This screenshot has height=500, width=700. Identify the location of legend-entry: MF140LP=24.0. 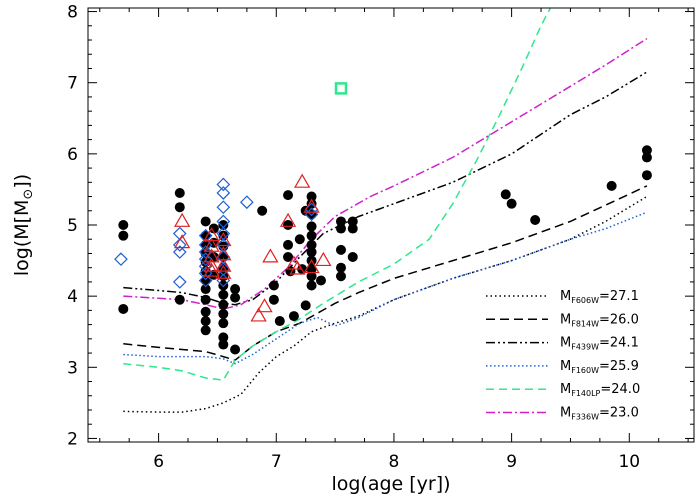
(600, 390).